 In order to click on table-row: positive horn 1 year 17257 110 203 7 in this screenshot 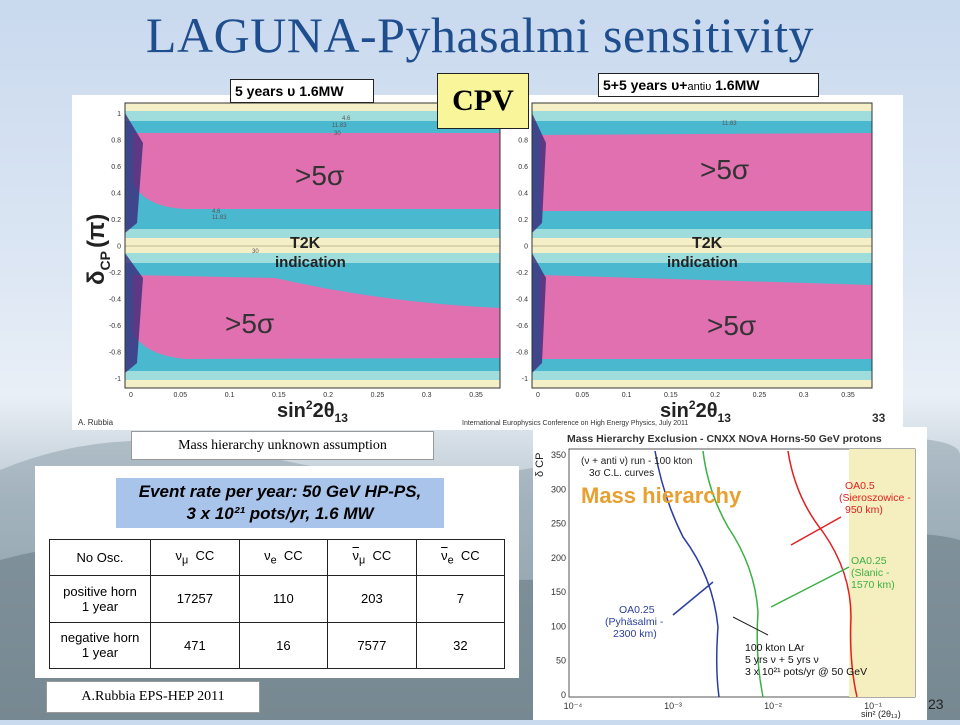, I will do `click(277, 599)`.